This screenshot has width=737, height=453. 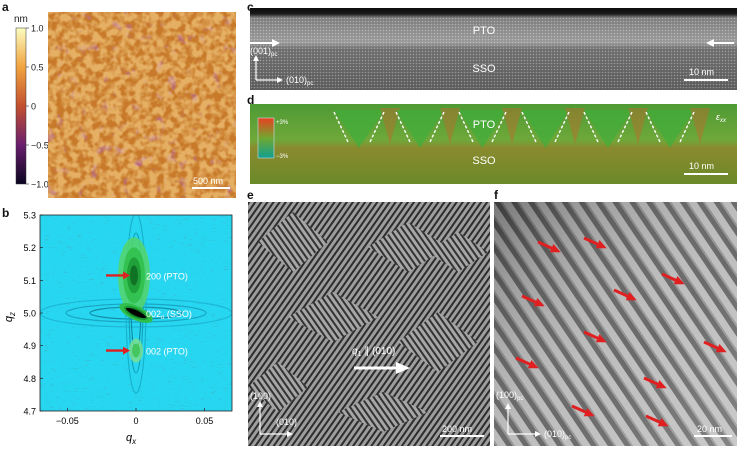 I want to click on panel-label-a: a, so click(x=5, y=7).